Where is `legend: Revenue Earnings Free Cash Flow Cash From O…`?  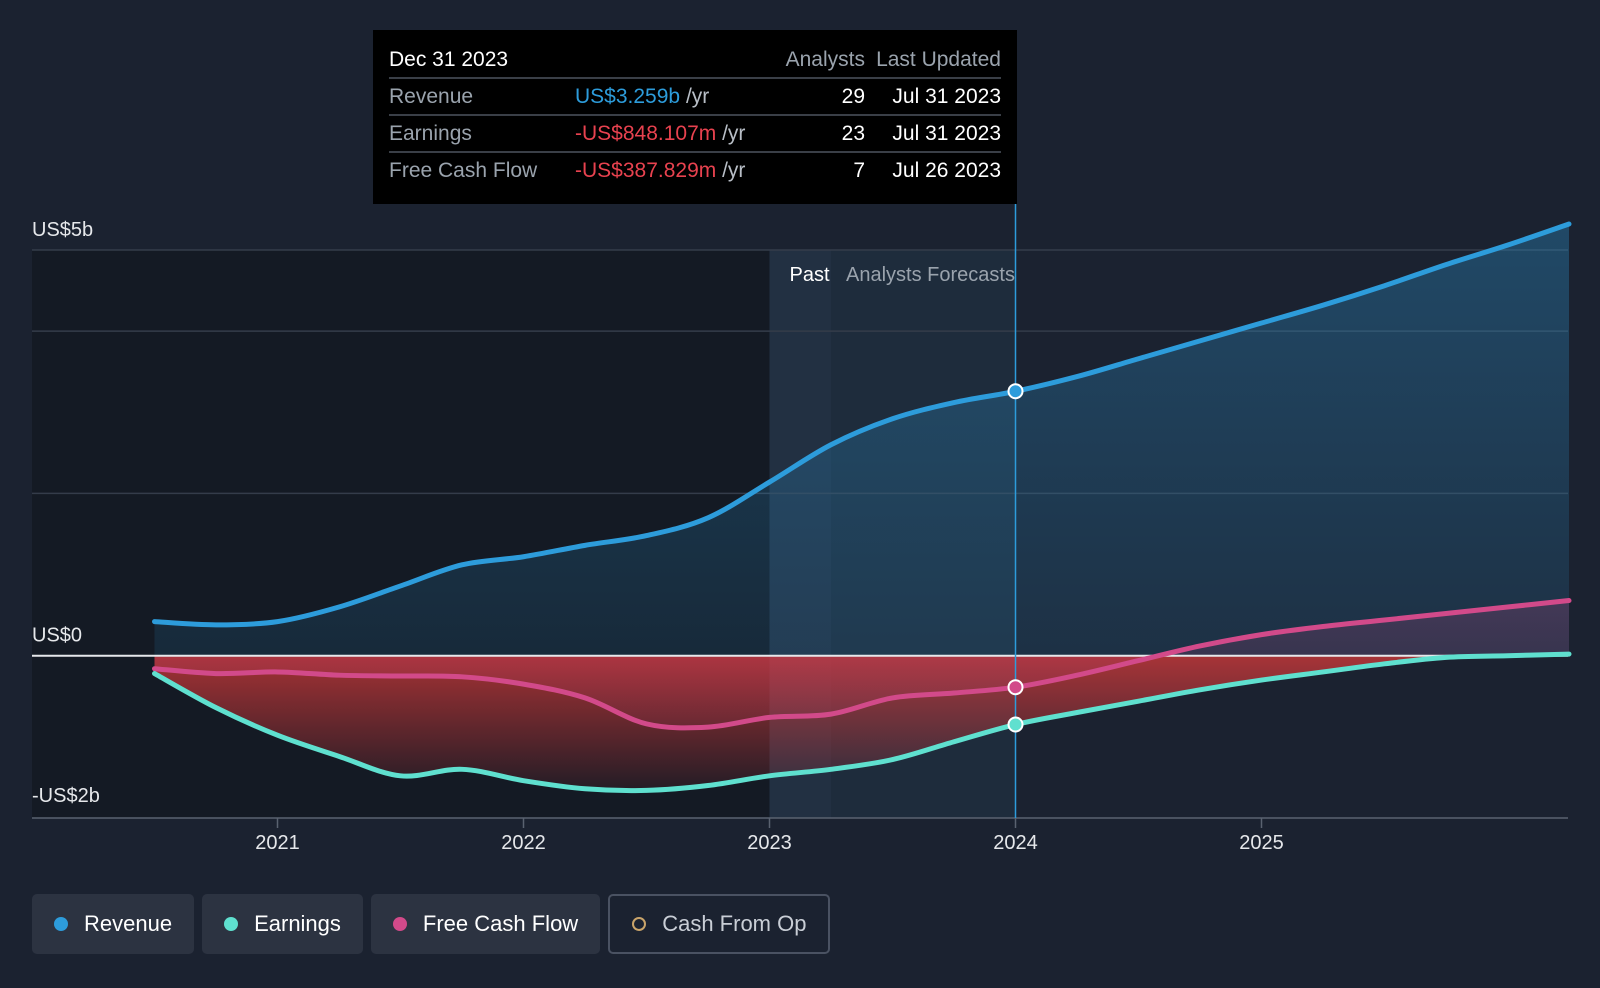
legend: Revenue Earnings Free Cash Flow Cash From O… is located at coordinates (431, 924).